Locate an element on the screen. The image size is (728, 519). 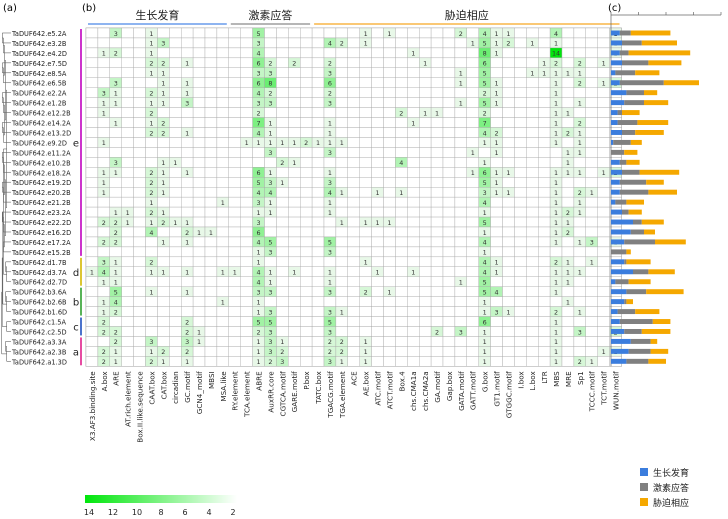
column-label: AuxRR.core is located at coordinates (270, 392).